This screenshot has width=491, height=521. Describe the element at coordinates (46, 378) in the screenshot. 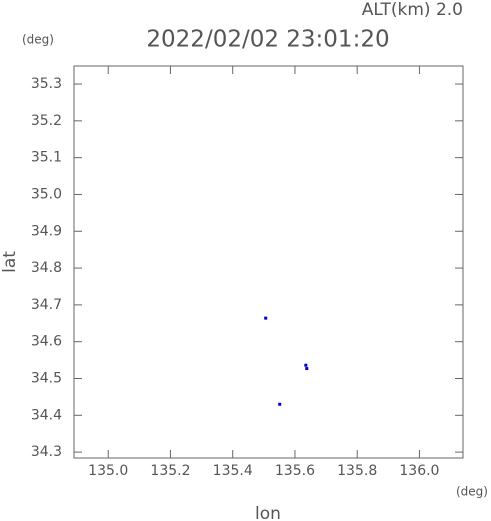

I see `y-tick-label: 34.5` at that location.